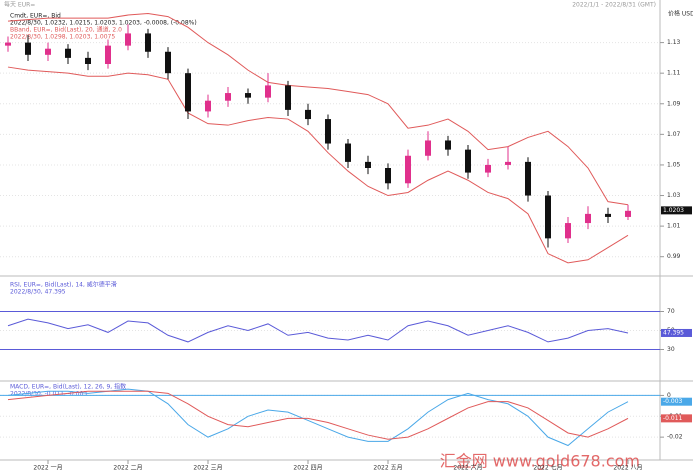 Image resolution: width=693 pixels, height=475 pixels. I want to click on y-tick-label: 70, so click(671, 311).